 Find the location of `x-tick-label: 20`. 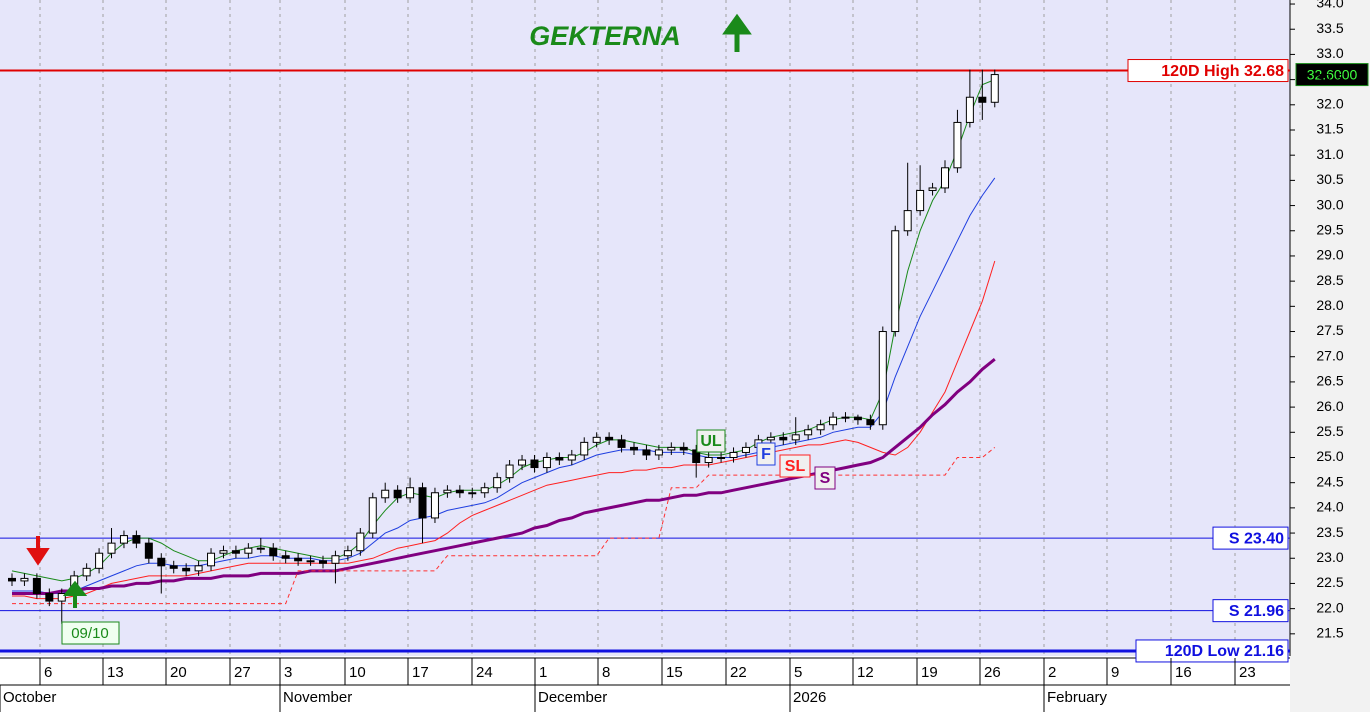

x-tick-label: 20 is located at coordinates (178, 672).